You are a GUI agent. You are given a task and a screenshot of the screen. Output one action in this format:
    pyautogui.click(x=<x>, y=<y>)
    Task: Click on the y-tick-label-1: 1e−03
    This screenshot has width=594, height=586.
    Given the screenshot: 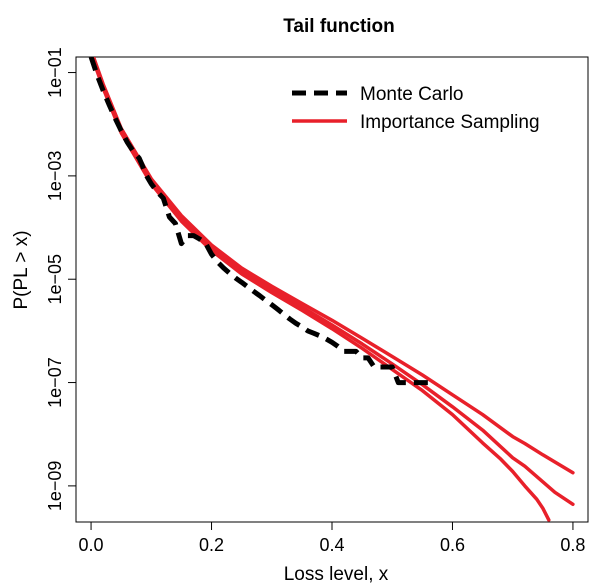 What is the action you would take?
    pyautogui.click(x=55, y=176)
    